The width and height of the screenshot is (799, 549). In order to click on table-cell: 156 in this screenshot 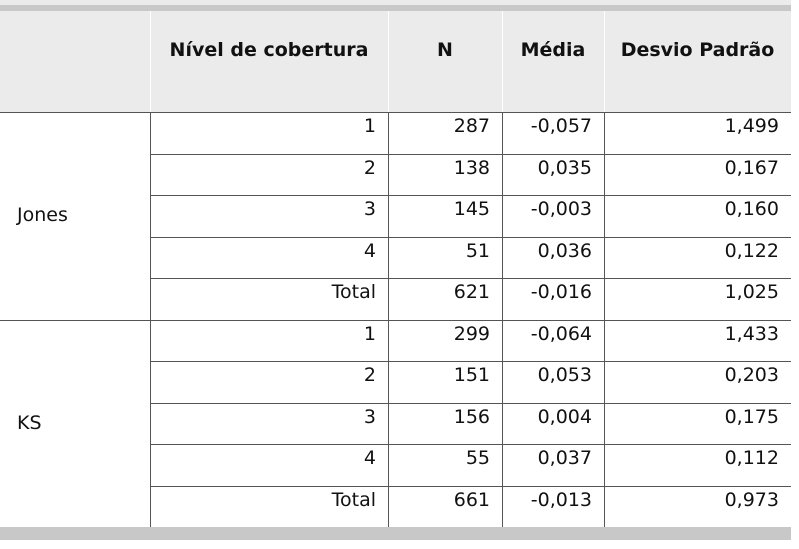, I will do `click(471, 416)`.